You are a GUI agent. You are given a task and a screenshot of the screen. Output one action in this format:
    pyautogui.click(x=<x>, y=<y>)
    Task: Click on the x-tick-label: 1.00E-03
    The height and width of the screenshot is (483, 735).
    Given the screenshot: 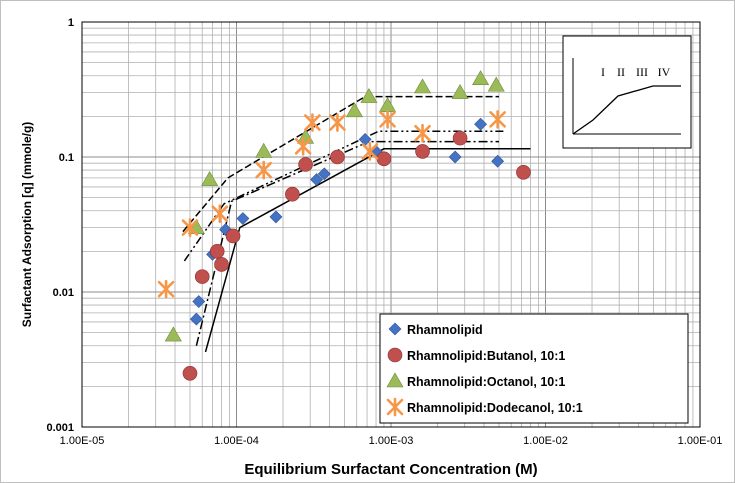 What is the action you would take?
    pyautogui.click(x=391, y=441)
    